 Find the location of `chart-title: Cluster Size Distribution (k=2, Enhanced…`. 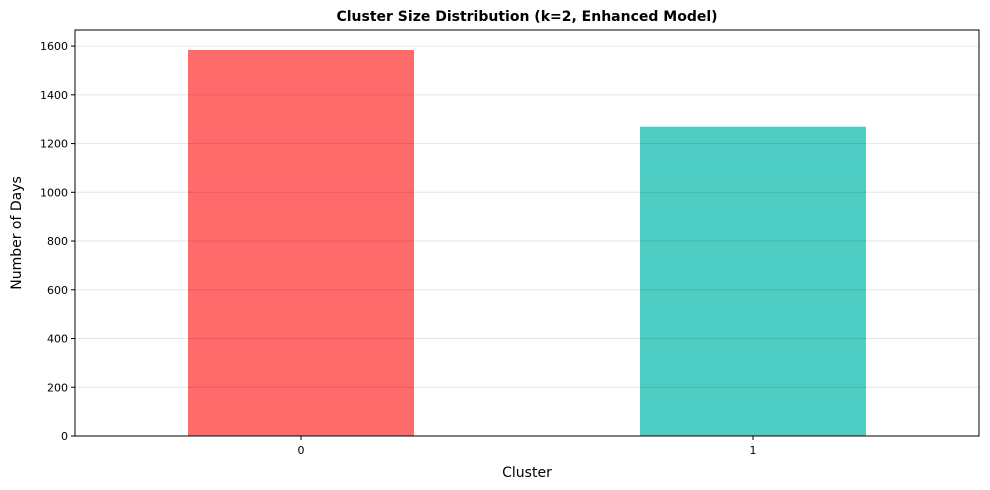

chart-title: Cluster Size Distribution (k=2, Enhanced… is located at coordinates (526, 17).